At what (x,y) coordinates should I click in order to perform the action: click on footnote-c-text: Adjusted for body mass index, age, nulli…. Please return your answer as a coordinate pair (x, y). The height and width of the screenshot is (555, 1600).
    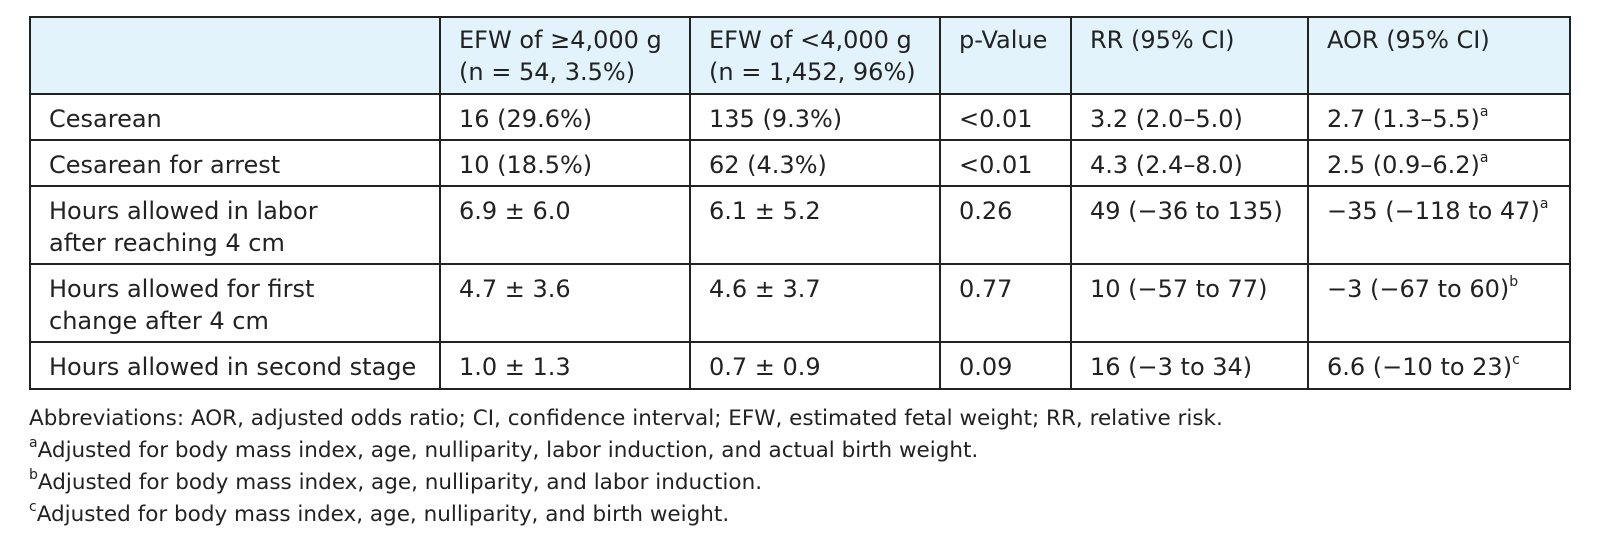
    Looking at the image, I should click on (383, 514).